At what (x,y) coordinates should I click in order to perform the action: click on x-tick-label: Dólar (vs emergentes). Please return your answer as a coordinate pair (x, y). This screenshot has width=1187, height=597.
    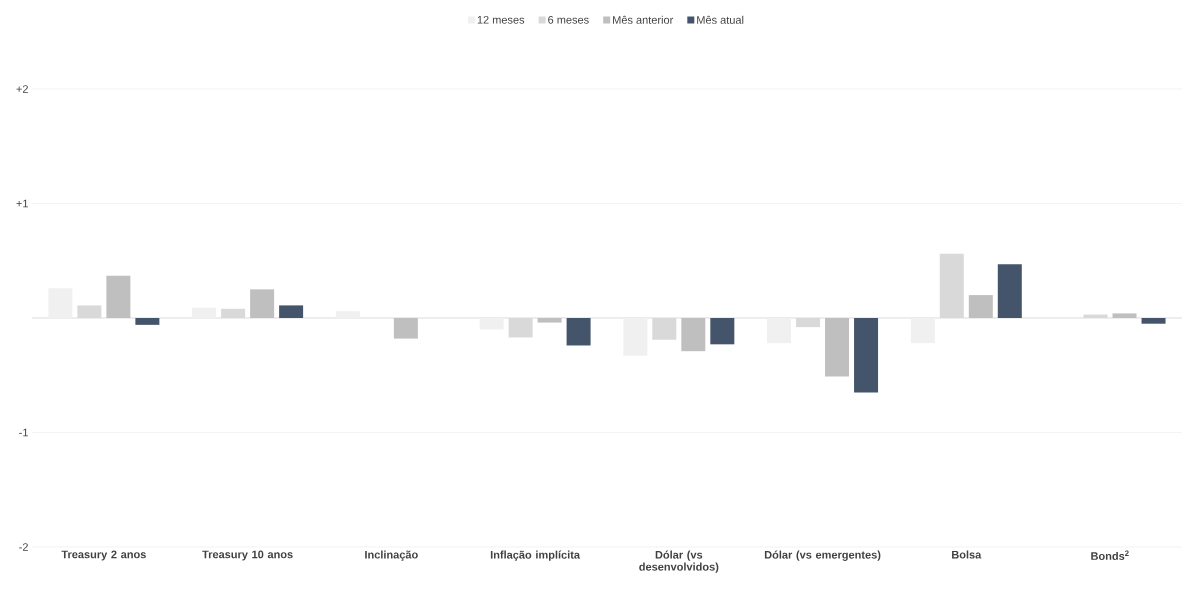
    Looking at the image, I should click on (822, 555).